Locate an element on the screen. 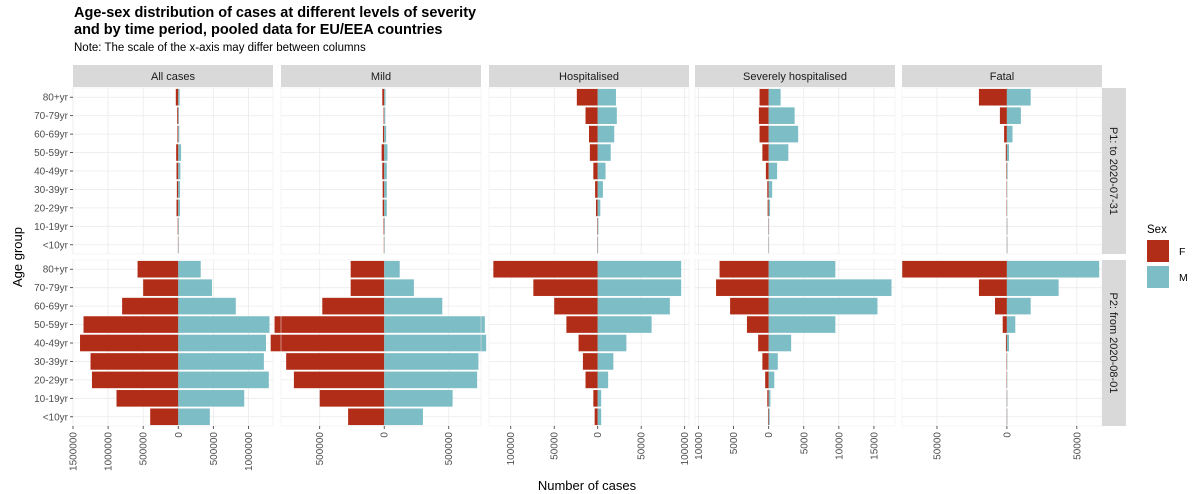 Image resolution: width=1193 pixels, height=494 pixels. y-tick-label: 50-59yr is located at coordinates (51, 325).